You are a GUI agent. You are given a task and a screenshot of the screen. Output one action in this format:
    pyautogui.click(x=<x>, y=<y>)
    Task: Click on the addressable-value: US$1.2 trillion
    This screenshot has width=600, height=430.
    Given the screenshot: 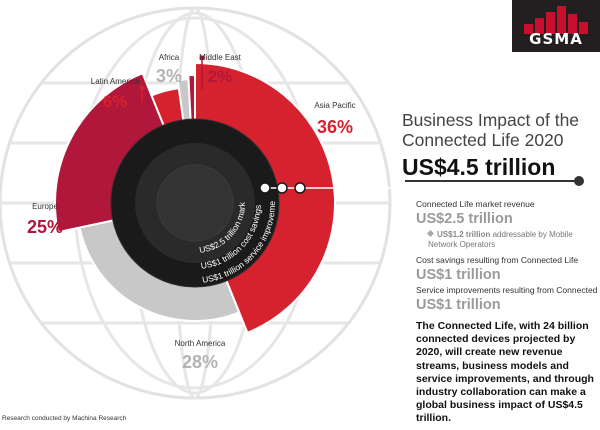 What is the action you would take?
    pyautogui.click(x=464, y=234)
    